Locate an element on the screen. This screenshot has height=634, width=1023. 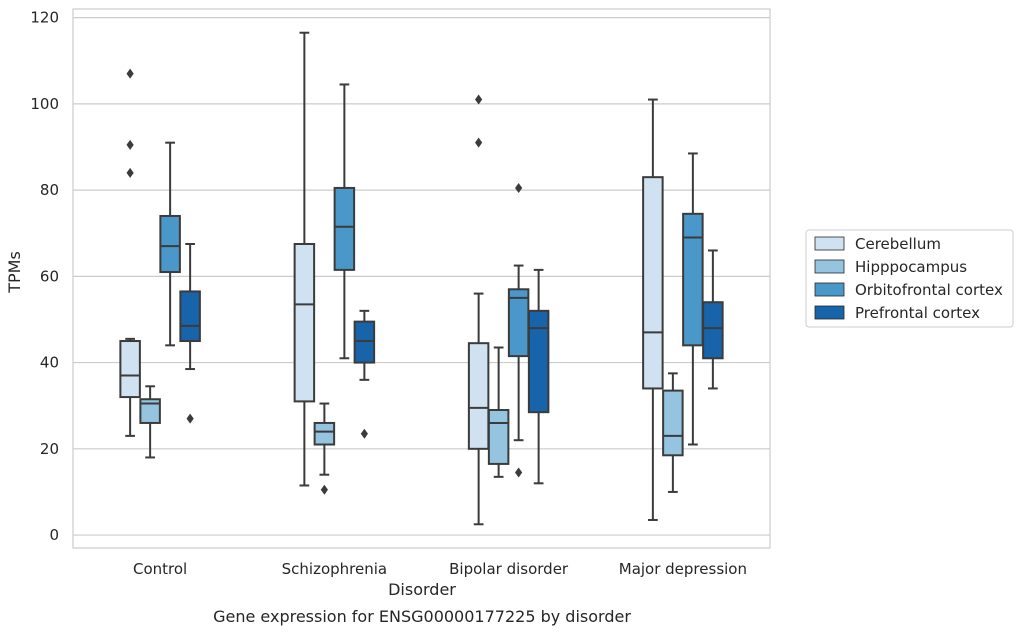
y-tick-label: 80 is located at coordinates (49, 190).